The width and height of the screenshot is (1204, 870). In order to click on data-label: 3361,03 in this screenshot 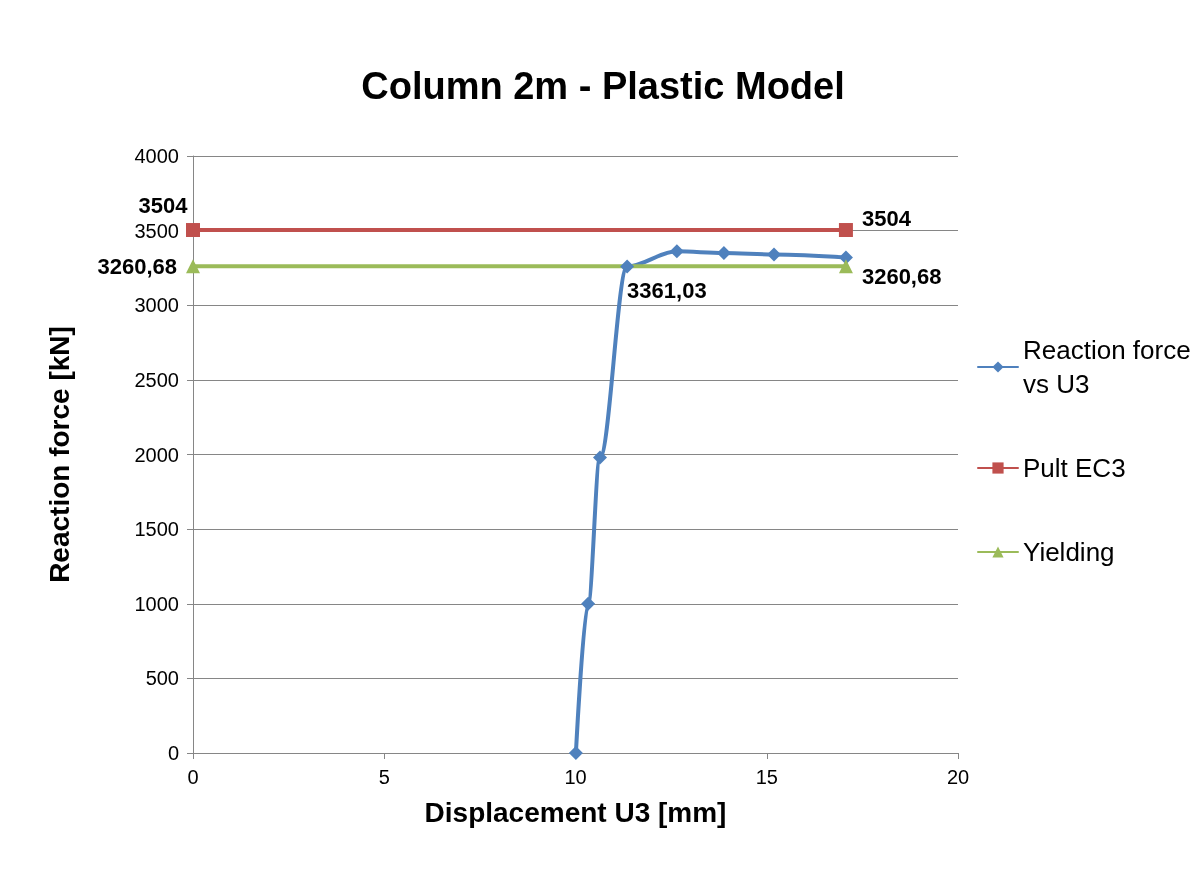, I will do `click(667, 290)`.